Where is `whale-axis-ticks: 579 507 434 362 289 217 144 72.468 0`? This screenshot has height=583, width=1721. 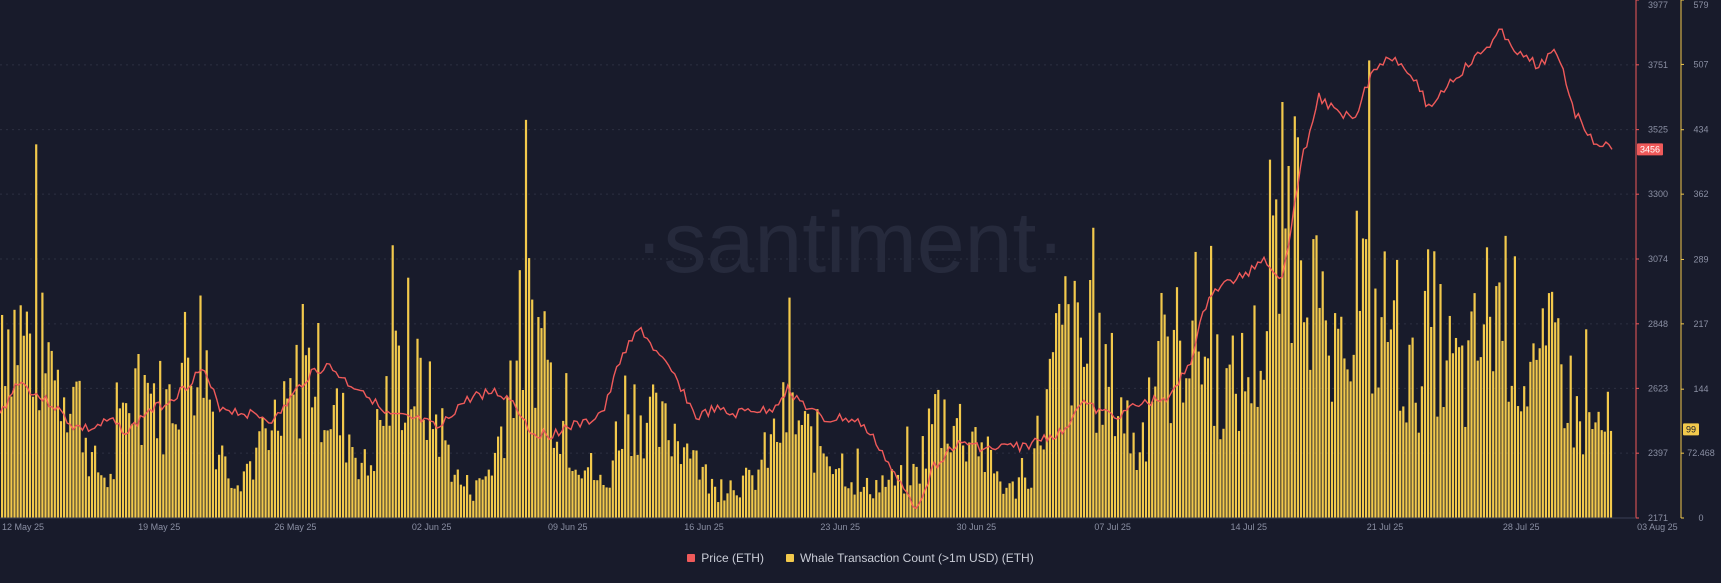
whale-axis-ticks: 579 507 434 362 289 217 144 72.468 0 is located at coordinates (1698, 261).